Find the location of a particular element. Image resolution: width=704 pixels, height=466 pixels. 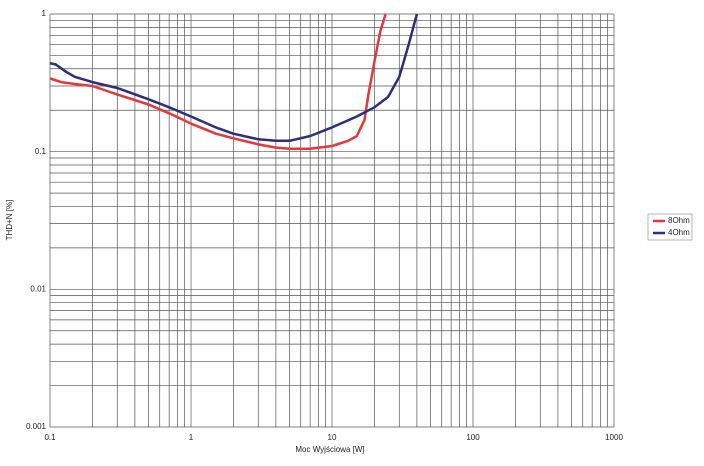

x-tick-label: 1 is located at coordinates (191, 437).